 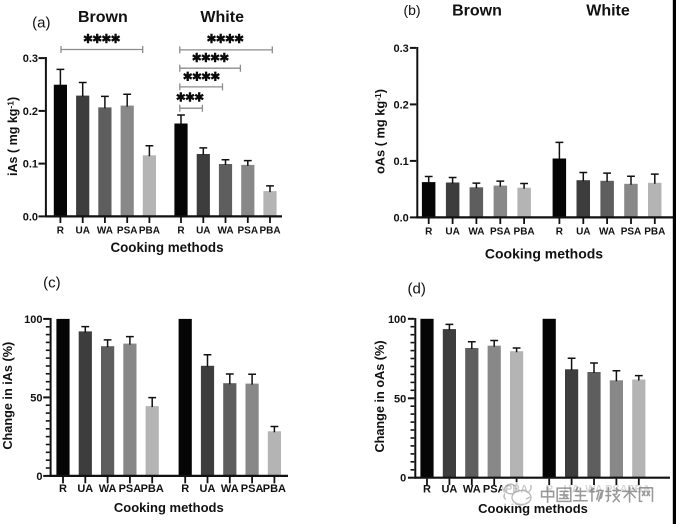 What do you see at coordinates (41, 23) in the screenshot?
I see `svg-text: (a)` at bounding box center [41, 23].